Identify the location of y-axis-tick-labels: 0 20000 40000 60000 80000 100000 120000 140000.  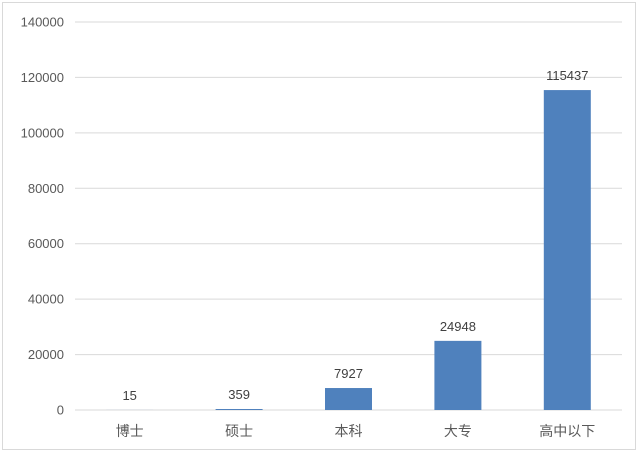
(42, 216).